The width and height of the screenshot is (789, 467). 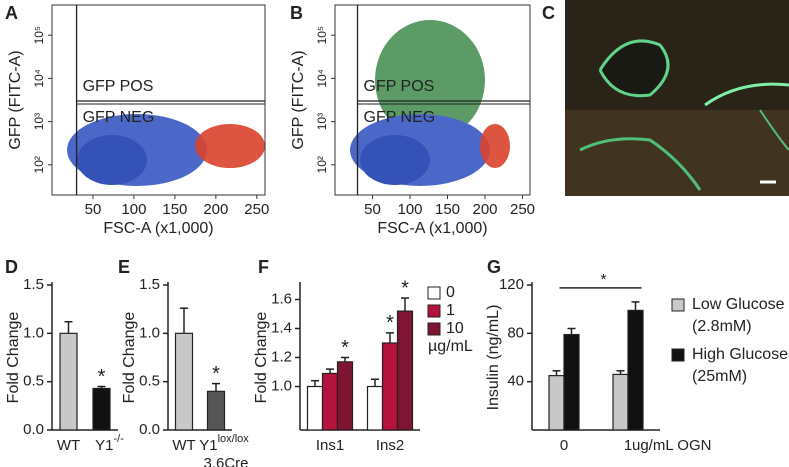 I want to click on x-tick-label: 200, so click(x=215, y=209).